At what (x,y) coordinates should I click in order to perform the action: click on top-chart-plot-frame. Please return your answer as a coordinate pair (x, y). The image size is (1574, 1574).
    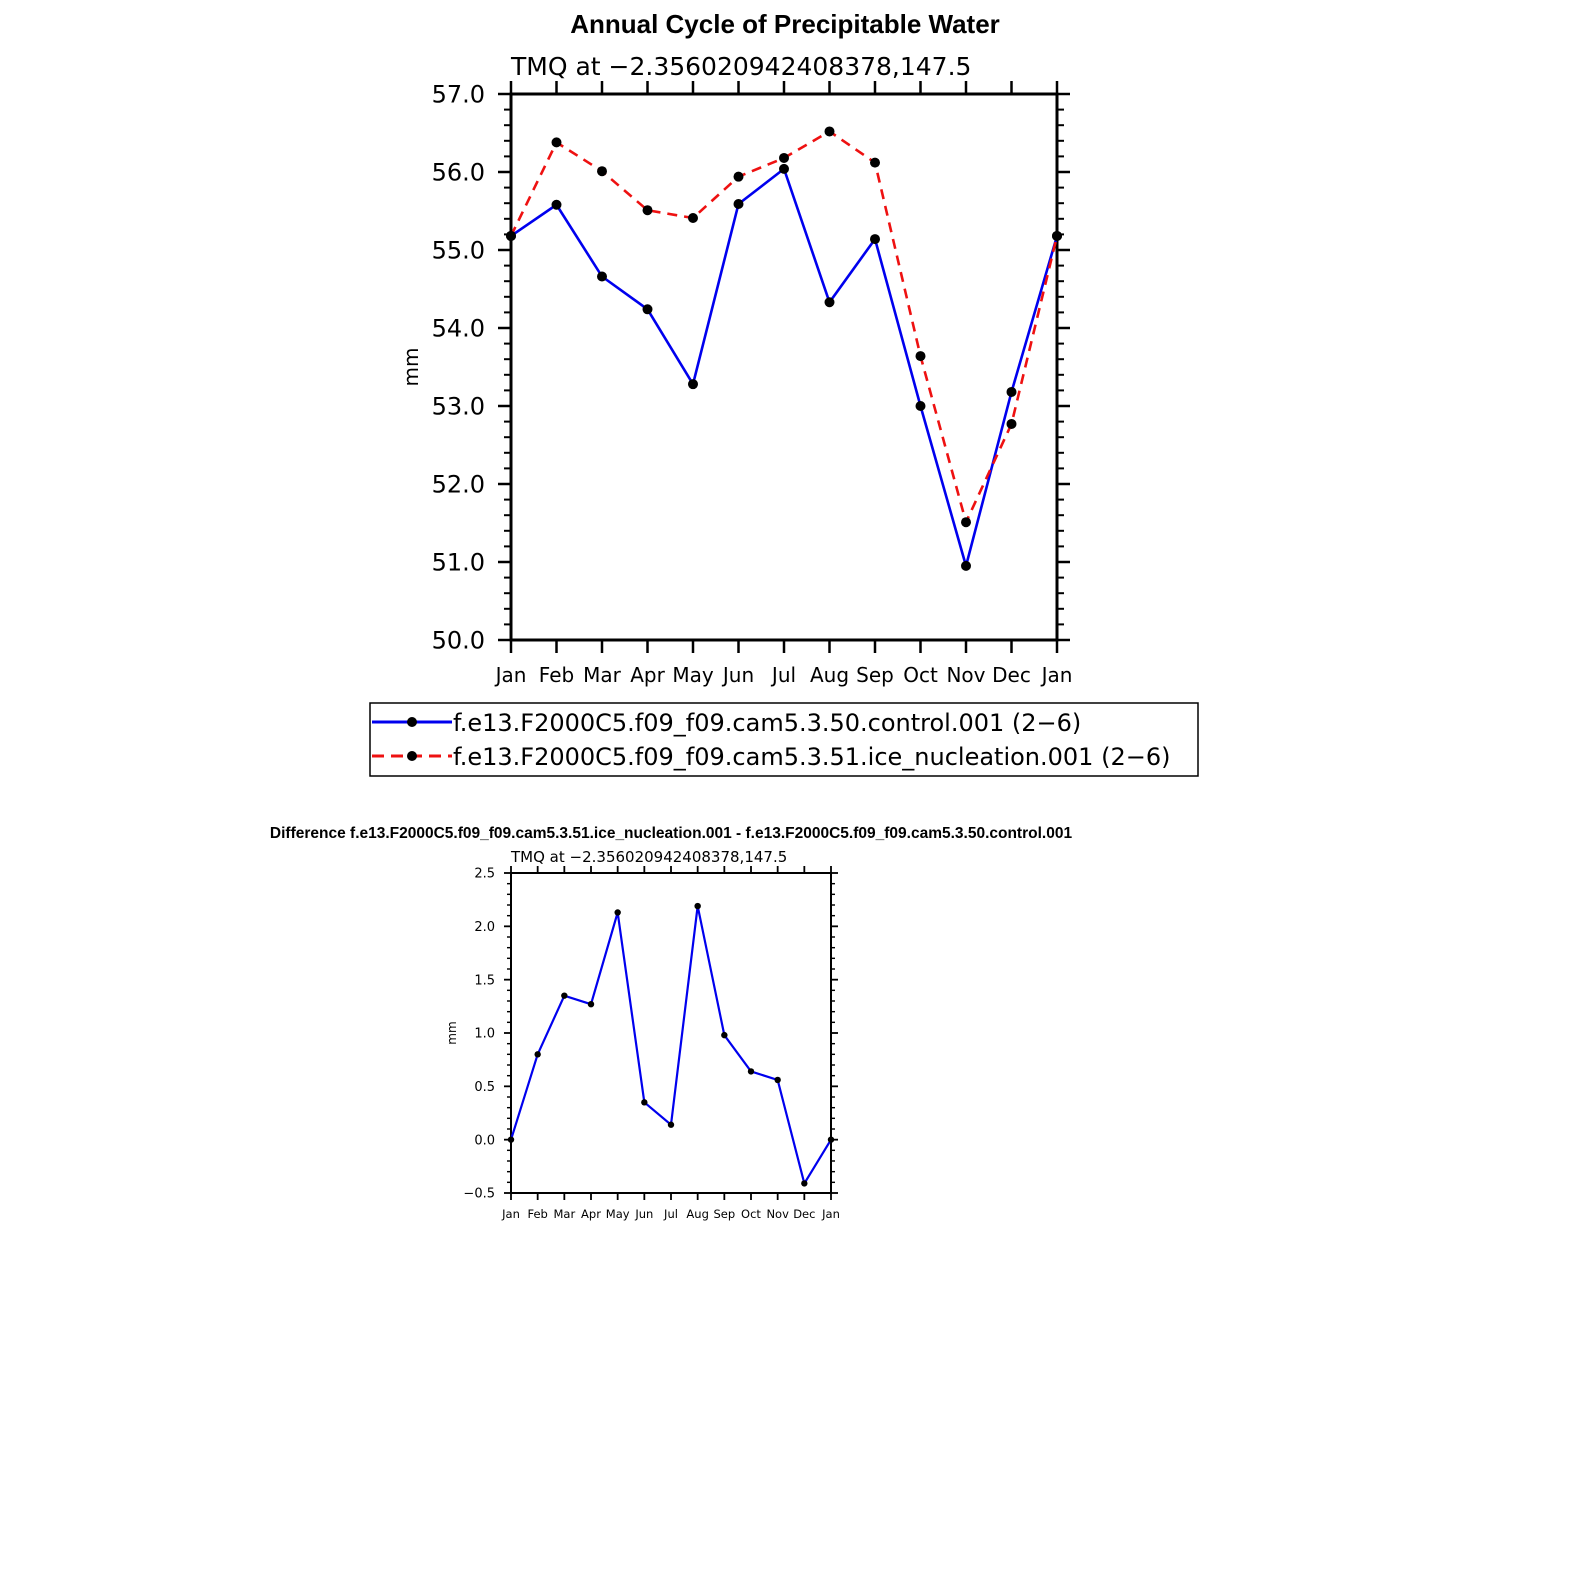
    Looking at the image, I should click on (784, 367).